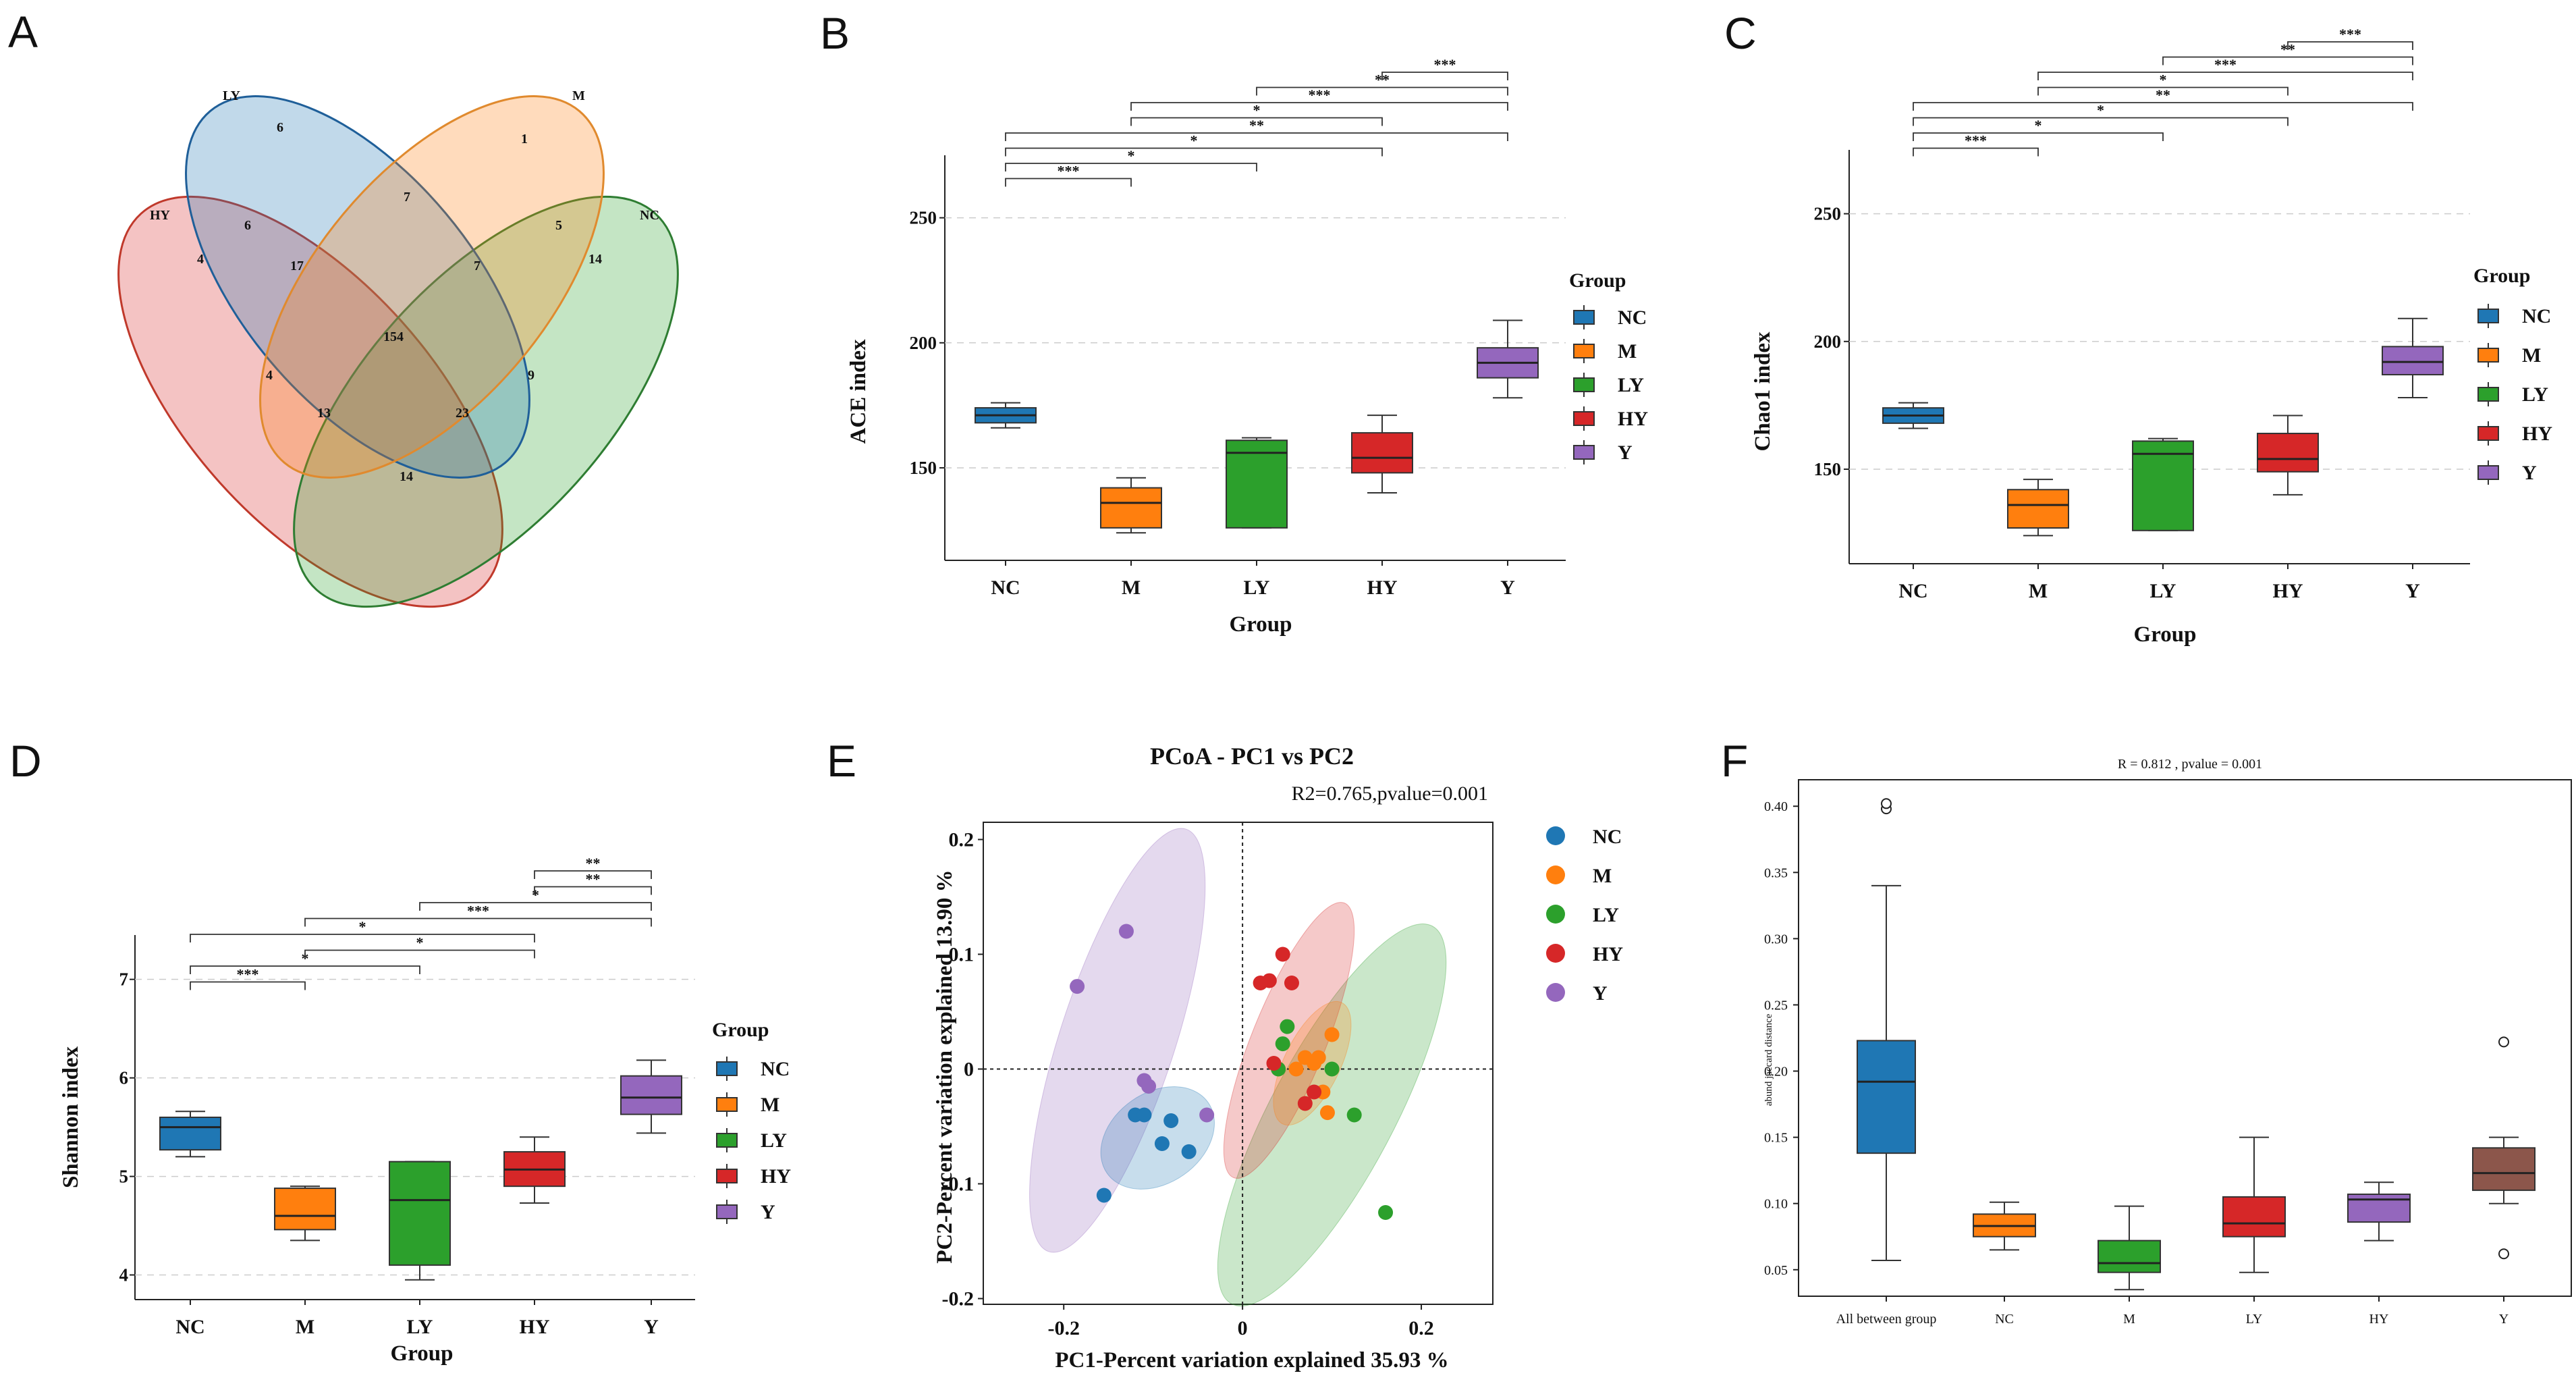 This screenshot has width=2576, height=1386. What do you see at coordinates (1584, 384) in the screenshot?
I see `legend-key-ly` at bounding box center [1584, 384].